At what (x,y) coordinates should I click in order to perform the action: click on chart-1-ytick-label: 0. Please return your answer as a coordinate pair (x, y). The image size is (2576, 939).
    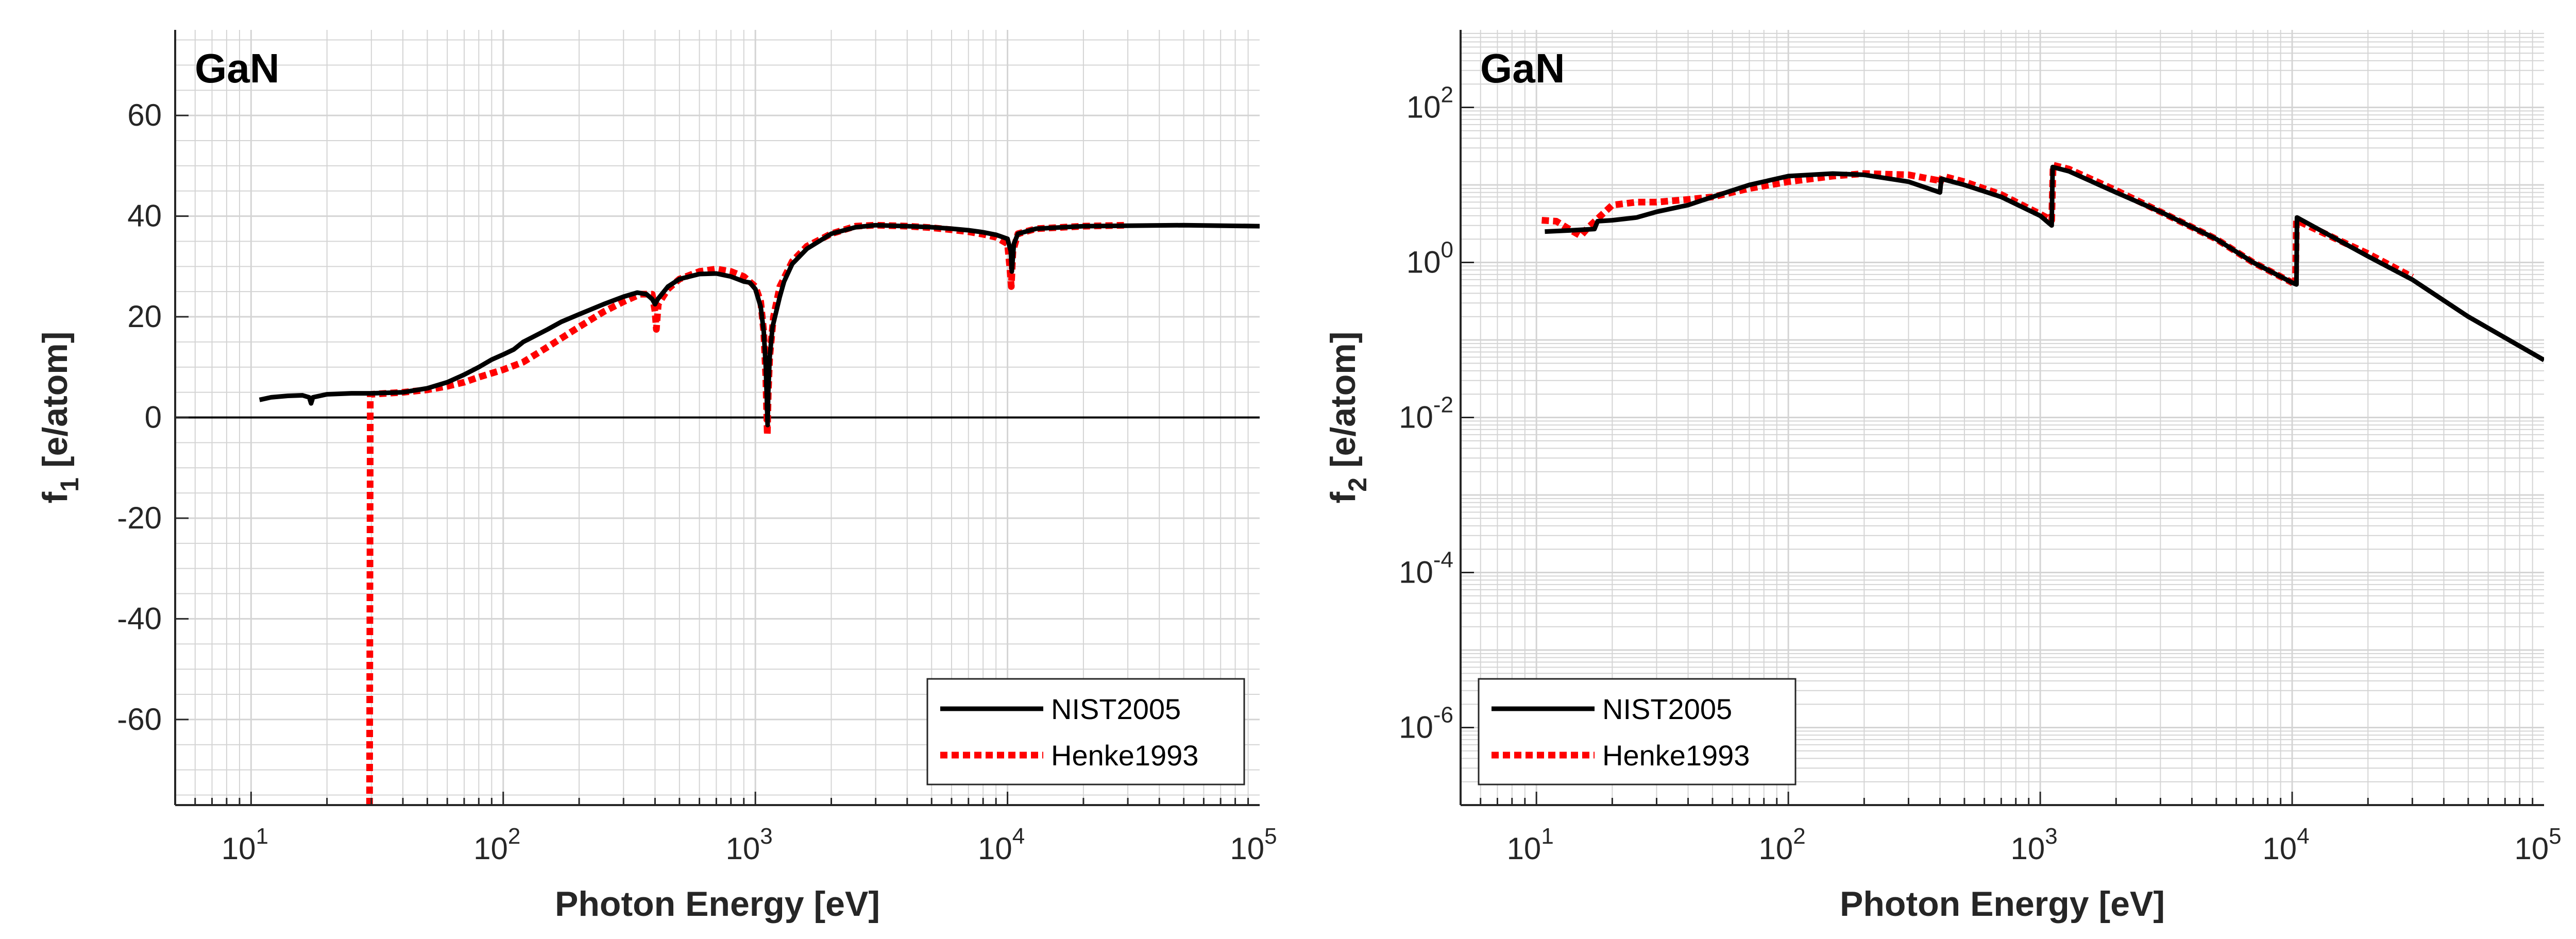
    Looking at the image, I should click on (153, 417).